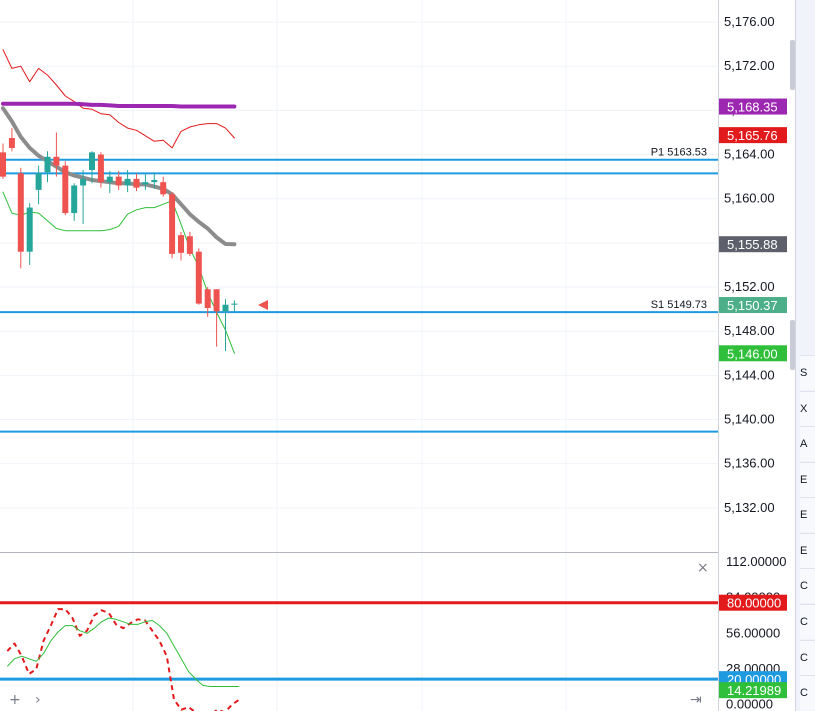 The width and height of the screenshot is (815, 711). I want to click on oscillator-badge: 80.00000, so click(753, 602).